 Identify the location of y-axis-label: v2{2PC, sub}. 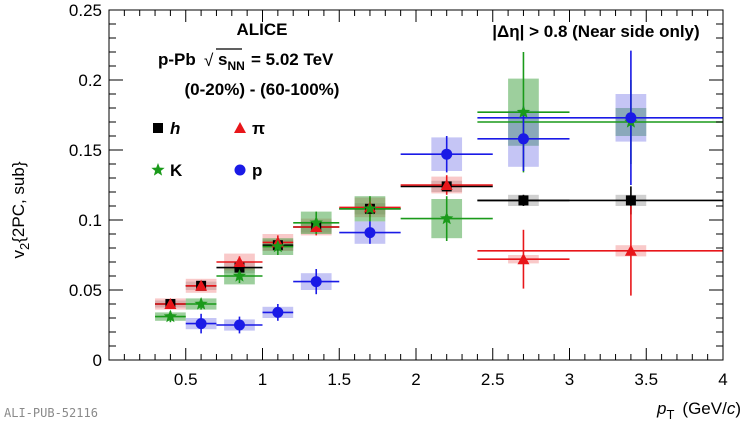
(20, 209).